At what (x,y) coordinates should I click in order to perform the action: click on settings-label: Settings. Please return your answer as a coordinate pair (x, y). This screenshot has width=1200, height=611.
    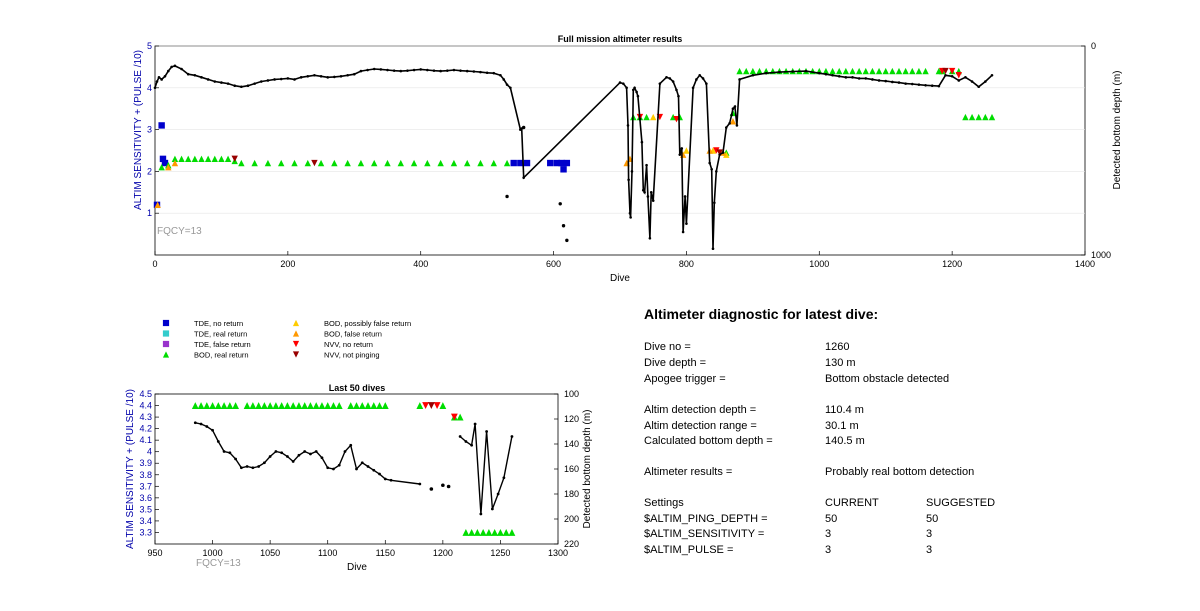
    Looking at the image, I should click on (664, 503).